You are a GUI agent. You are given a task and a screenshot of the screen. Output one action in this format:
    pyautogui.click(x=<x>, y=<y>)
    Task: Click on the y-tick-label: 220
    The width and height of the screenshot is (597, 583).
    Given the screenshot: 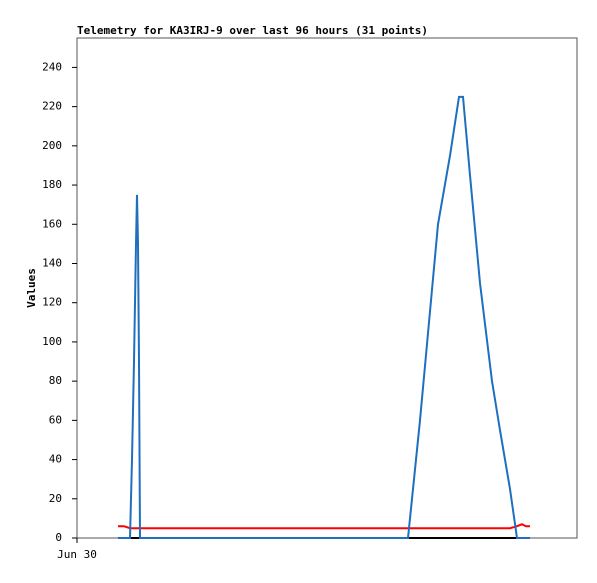 What is the action you would take?
    pyautogui.click(x=52, y=106)
    